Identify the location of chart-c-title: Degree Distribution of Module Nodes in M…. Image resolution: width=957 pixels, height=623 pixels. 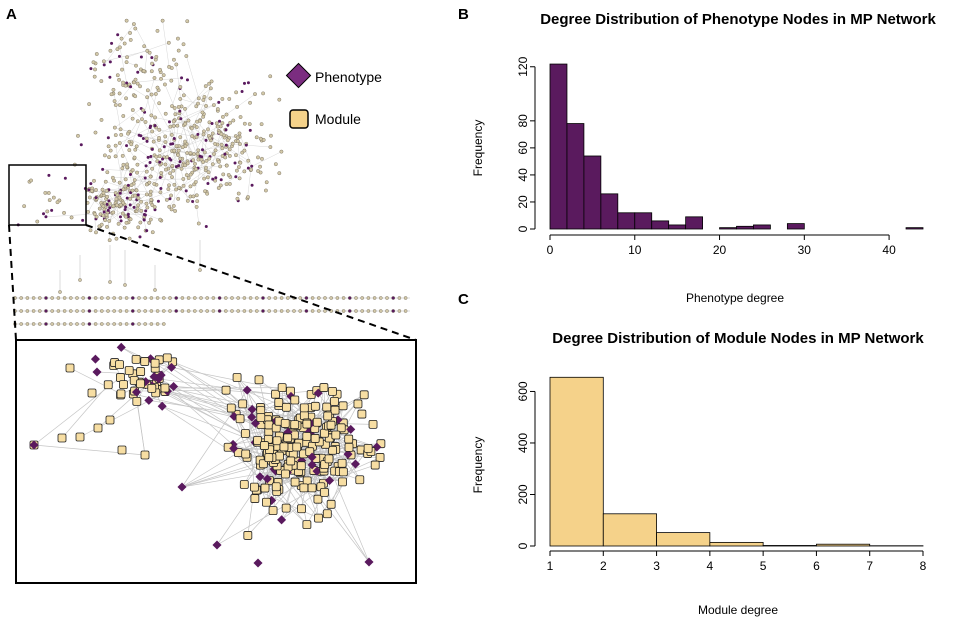
(738, 338).